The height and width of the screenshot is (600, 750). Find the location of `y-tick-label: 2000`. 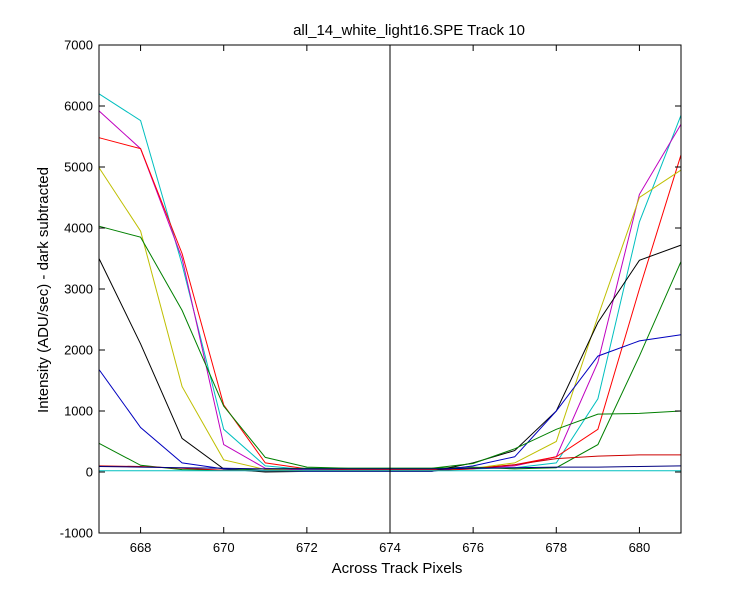

y-tick-label: 2000 is located at coordinates (78, 350).